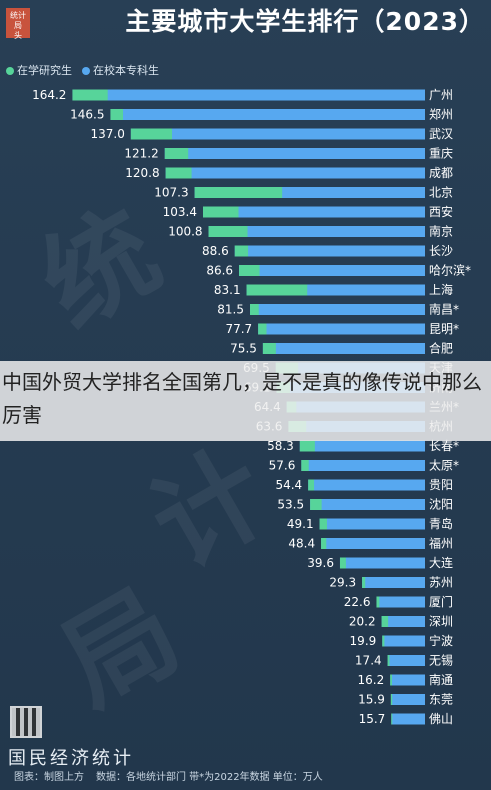  I want to click on logo: 统计 局 头, so click(18, 24).